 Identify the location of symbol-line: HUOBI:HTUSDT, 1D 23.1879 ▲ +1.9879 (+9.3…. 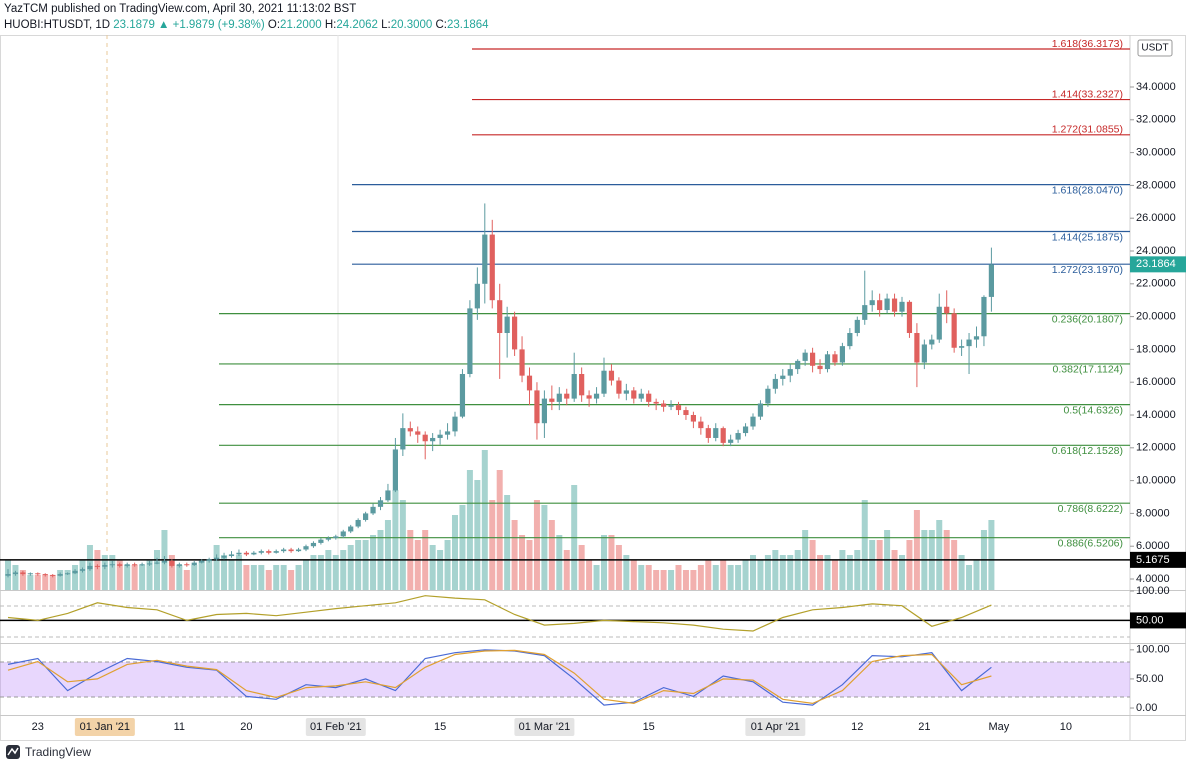
(246, 25).